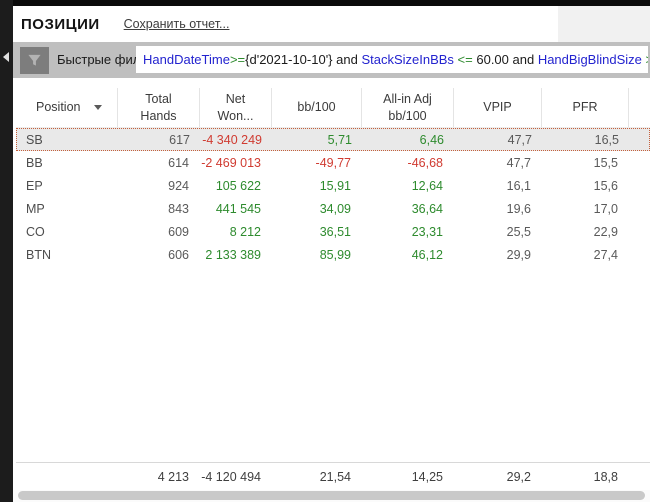  What do you see at coordinates (427, 476) in the screenshot?
I see `summary-allin-adj: 14,25` at bounding box center [427, 476].